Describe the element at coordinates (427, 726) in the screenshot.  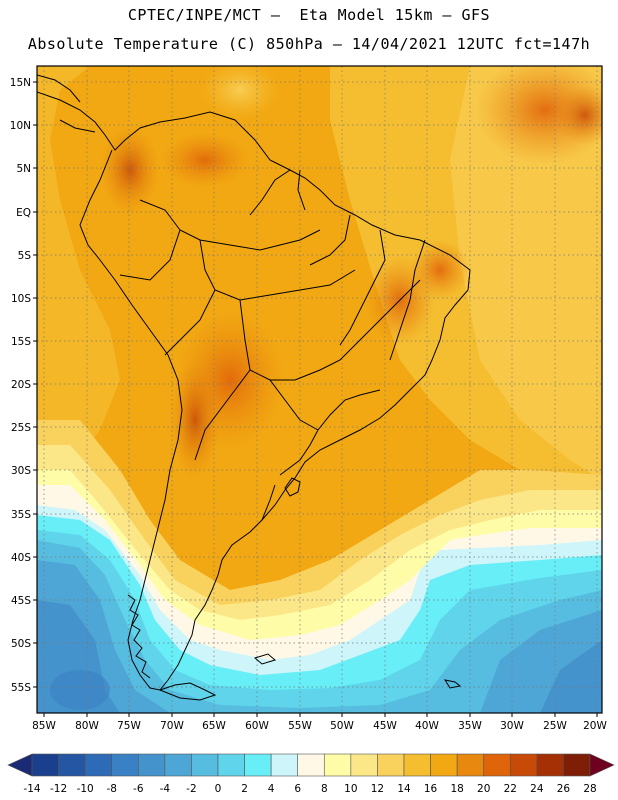
I see `lon-label: 40W` at that location.